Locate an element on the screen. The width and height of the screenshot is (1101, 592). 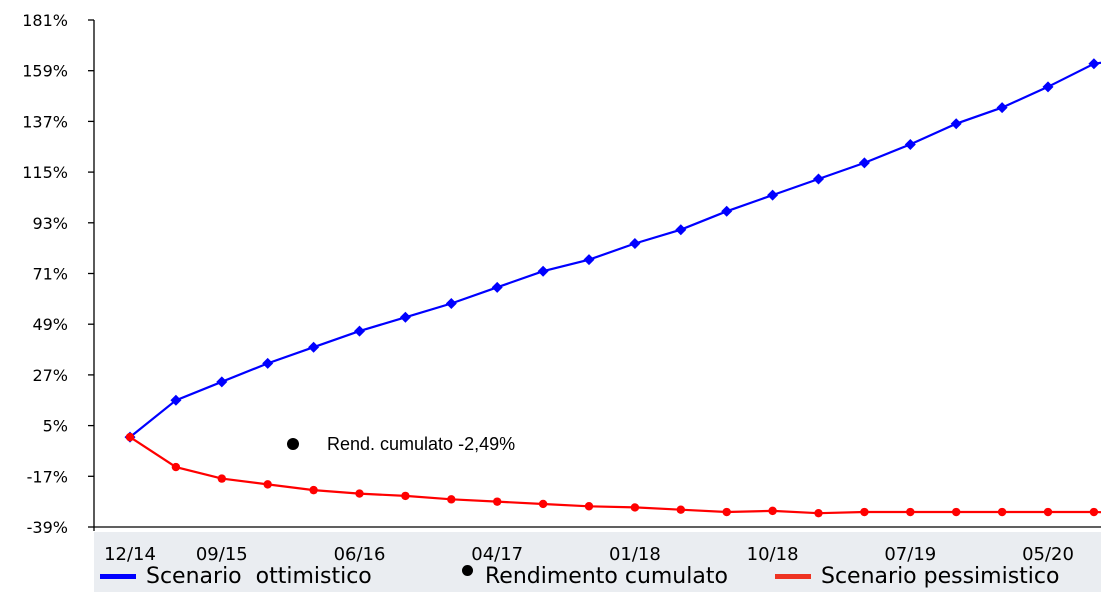
x-tick-label: 09/15 is located at coordinates (222, 554).